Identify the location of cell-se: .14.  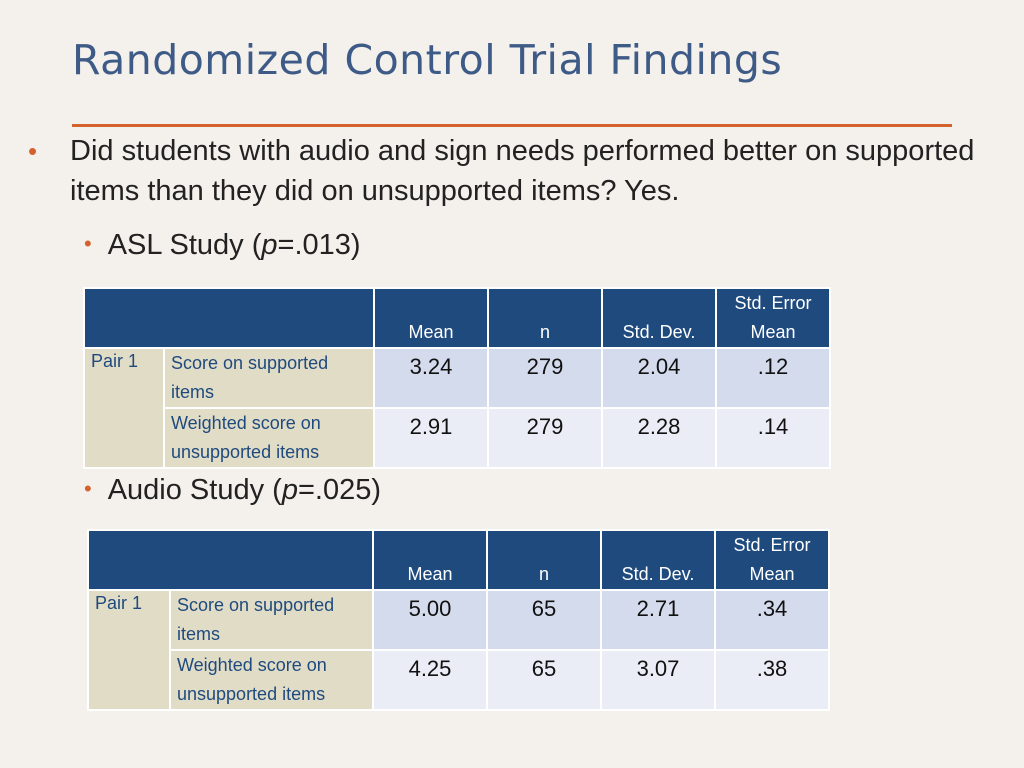
(773, 438).